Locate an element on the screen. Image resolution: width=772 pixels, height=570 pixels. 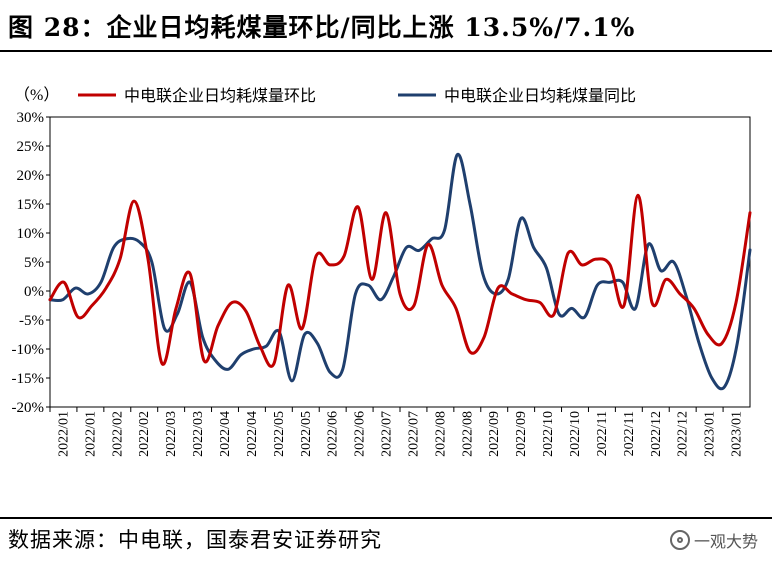
y-tick-label: 25% is located at coordinates (31, 147).